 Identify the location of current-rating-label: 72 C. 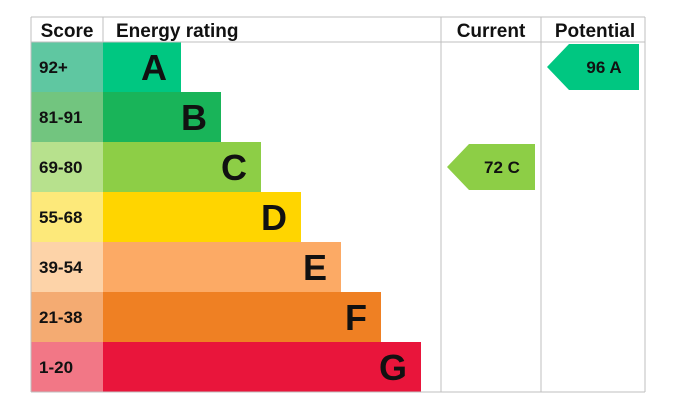
(502, 167).